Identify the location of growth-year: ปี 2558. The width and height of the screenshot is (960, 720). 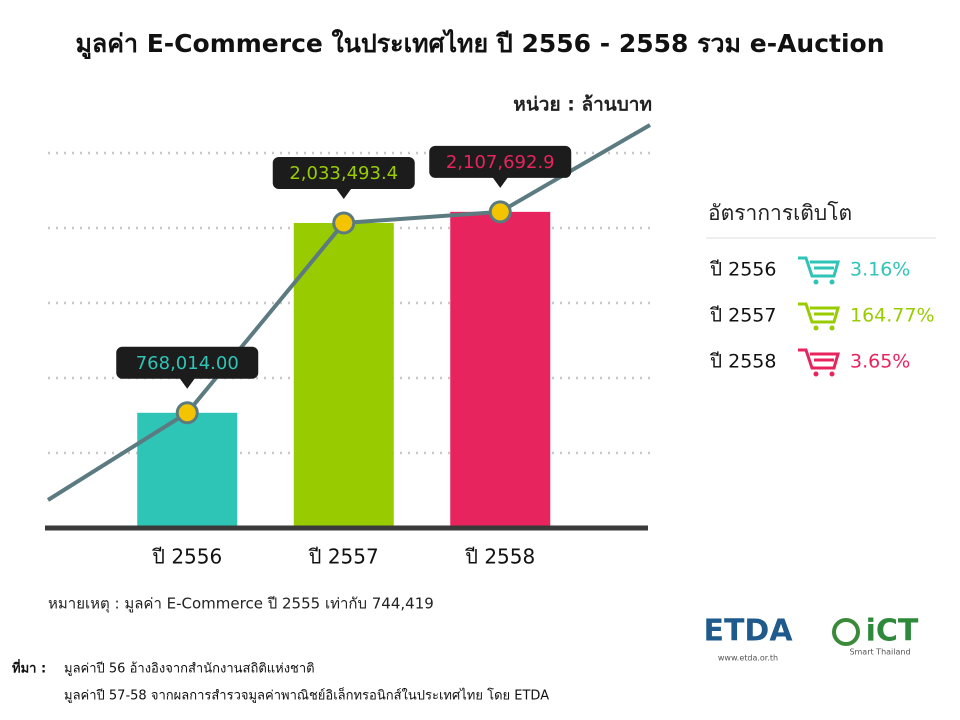
(742, 362).